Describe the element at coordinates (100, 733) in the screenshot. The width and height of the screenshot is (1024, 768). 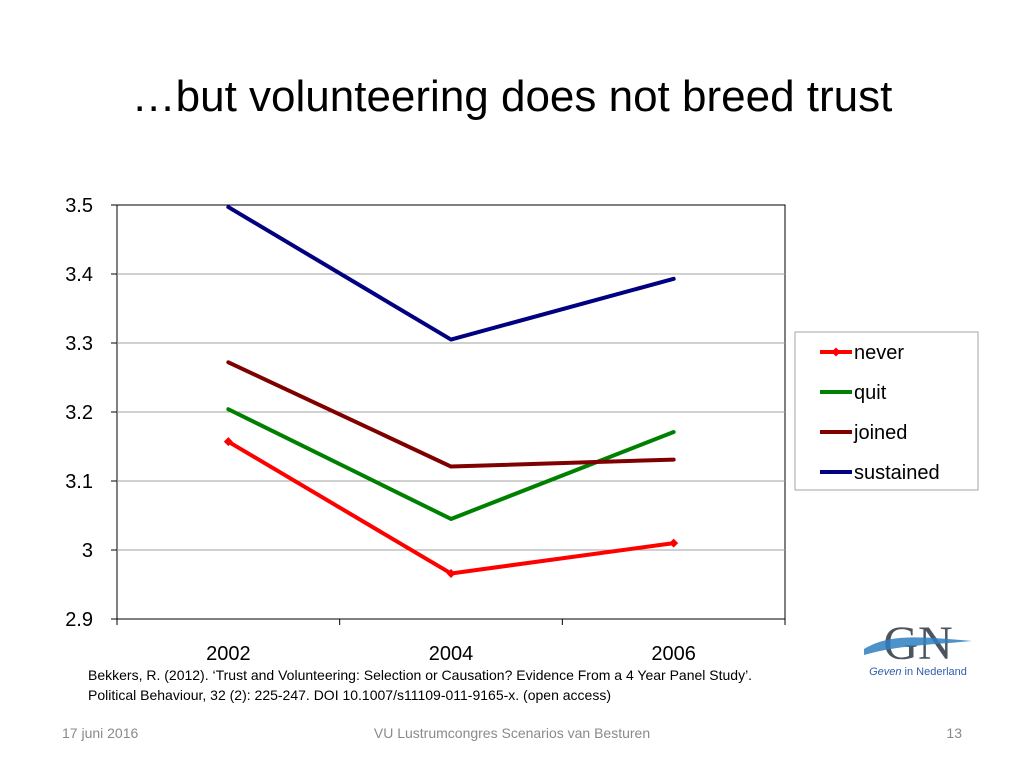
I see `footer-date: 17 juni 2016` at that location.